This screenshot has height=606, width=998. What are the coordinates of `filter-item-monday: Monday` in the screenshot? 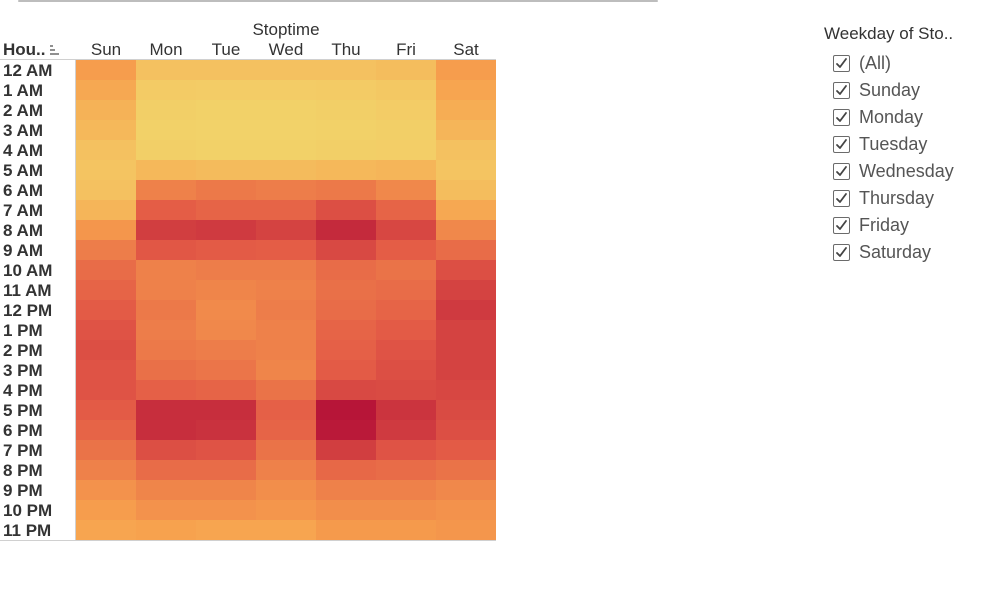 It's located at (913, 117).